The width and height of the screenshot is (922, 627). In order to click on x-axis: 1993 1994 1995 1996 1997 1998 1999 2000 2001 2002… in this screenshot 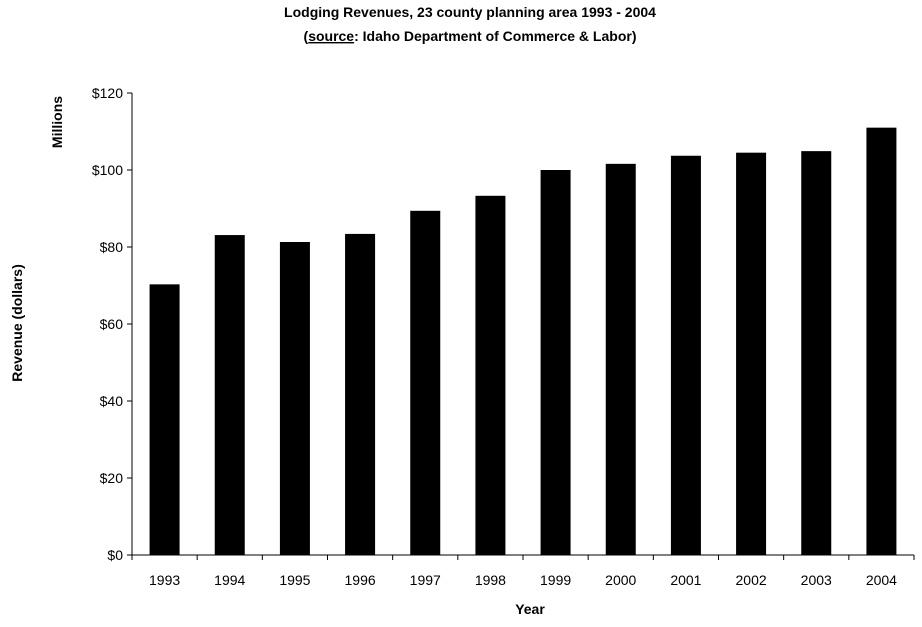, I will do `click(523, 571)`.